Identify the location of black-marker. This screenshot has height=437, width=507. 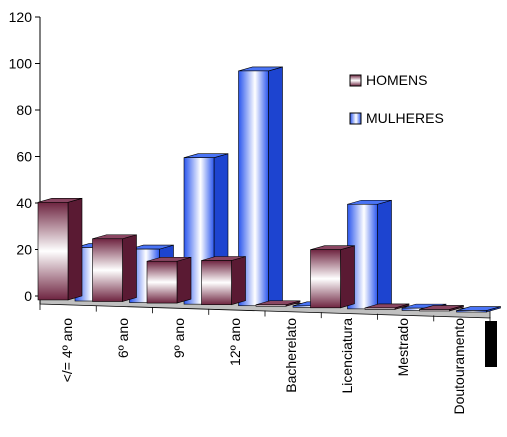
(491, 344).